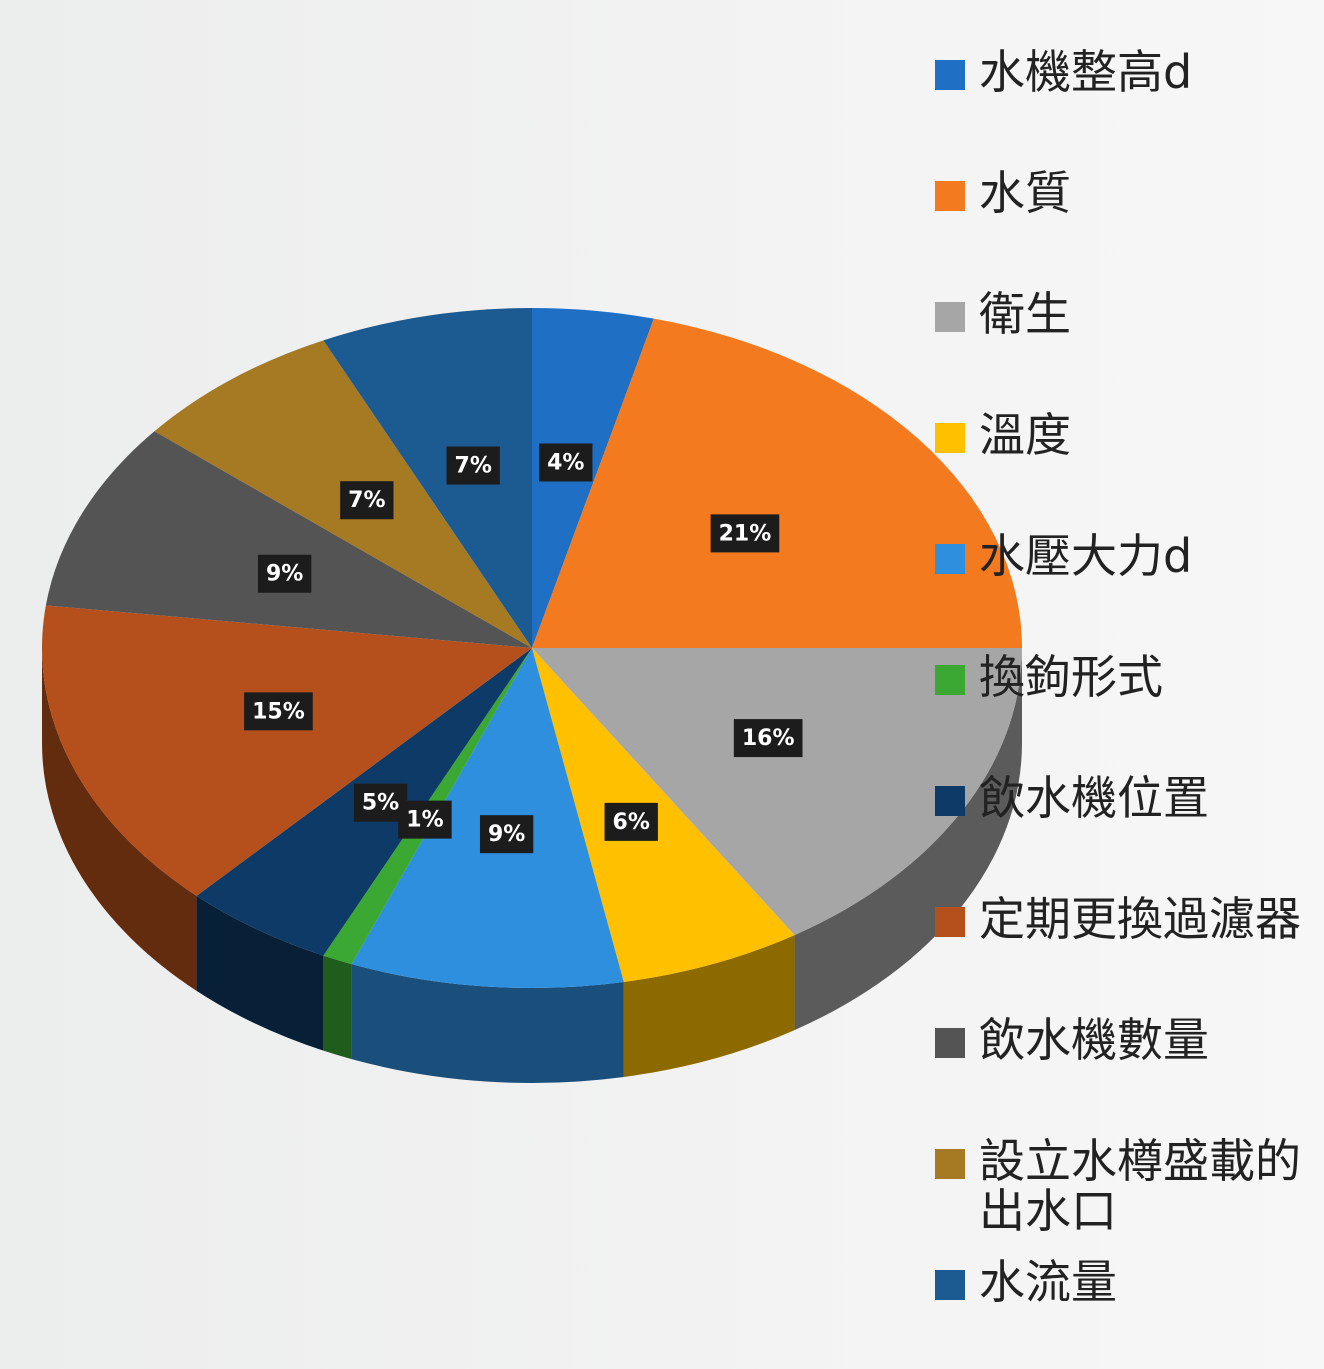  I want to click on legend-item: 飲水機位置, so click(1122, 798).